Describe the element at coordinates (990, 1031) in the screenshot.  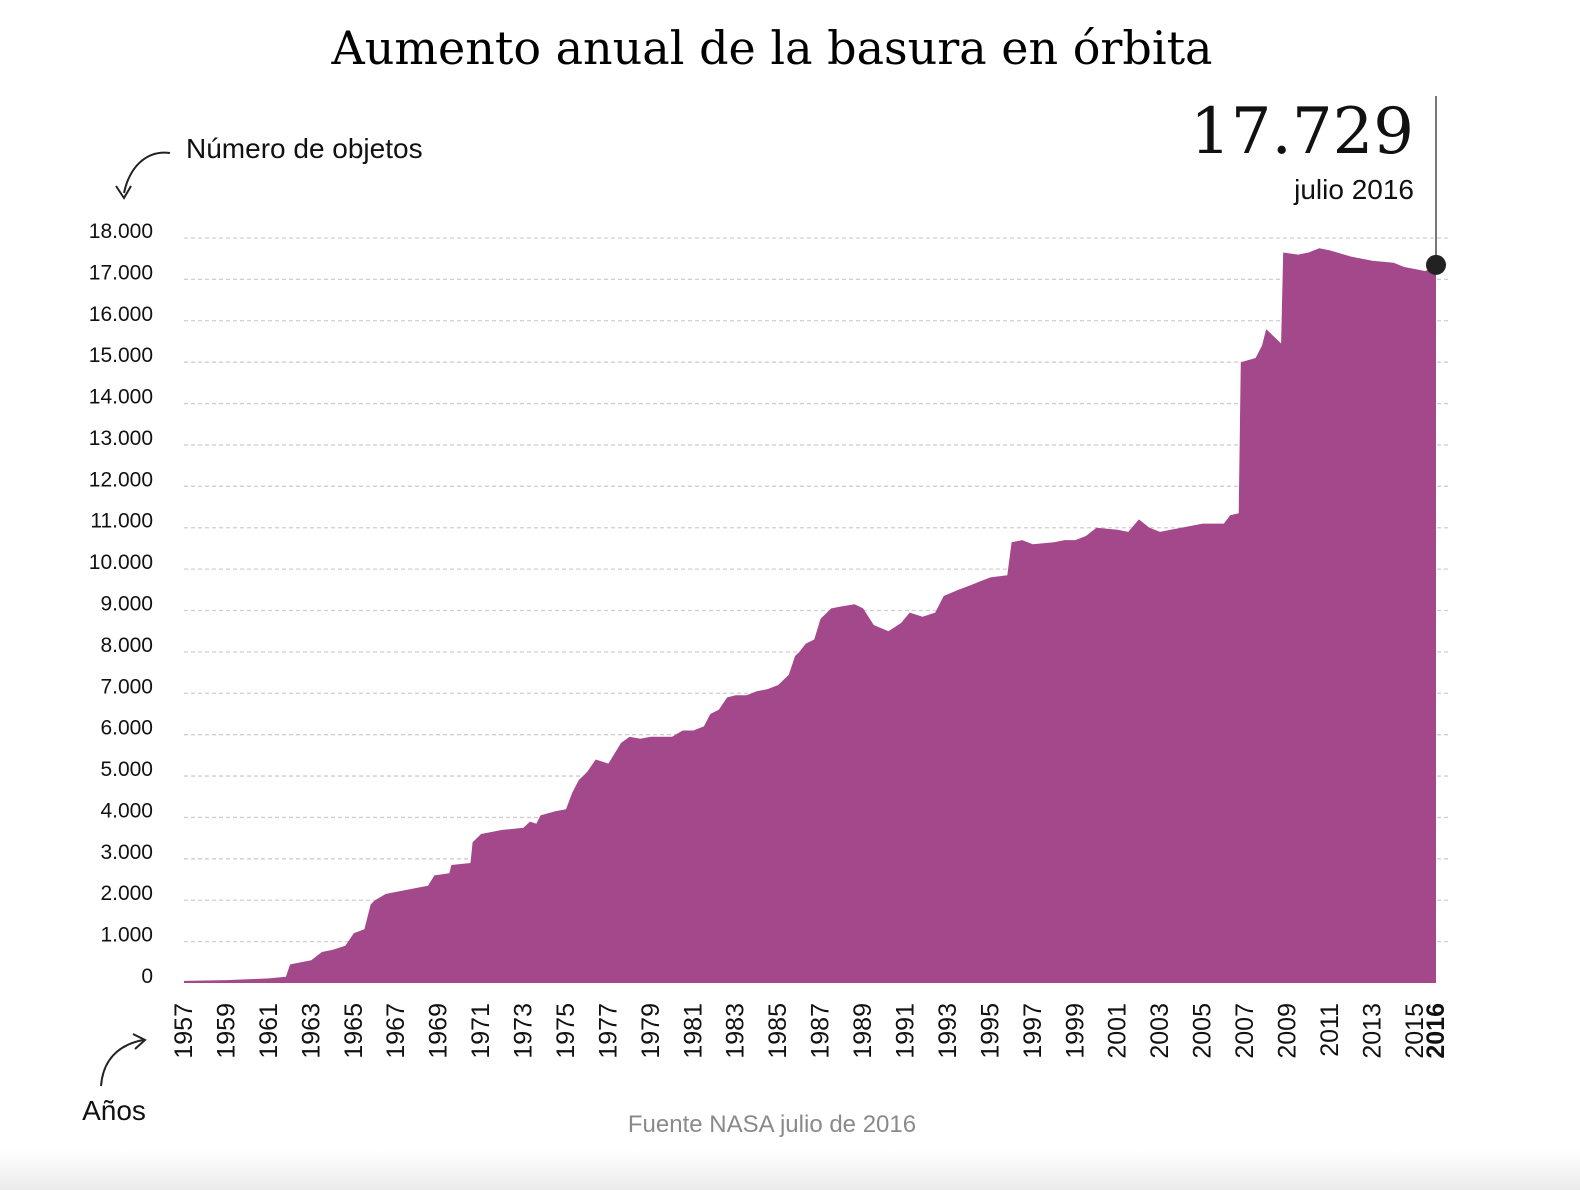
I see `x-tick-label: 1995` at that location.